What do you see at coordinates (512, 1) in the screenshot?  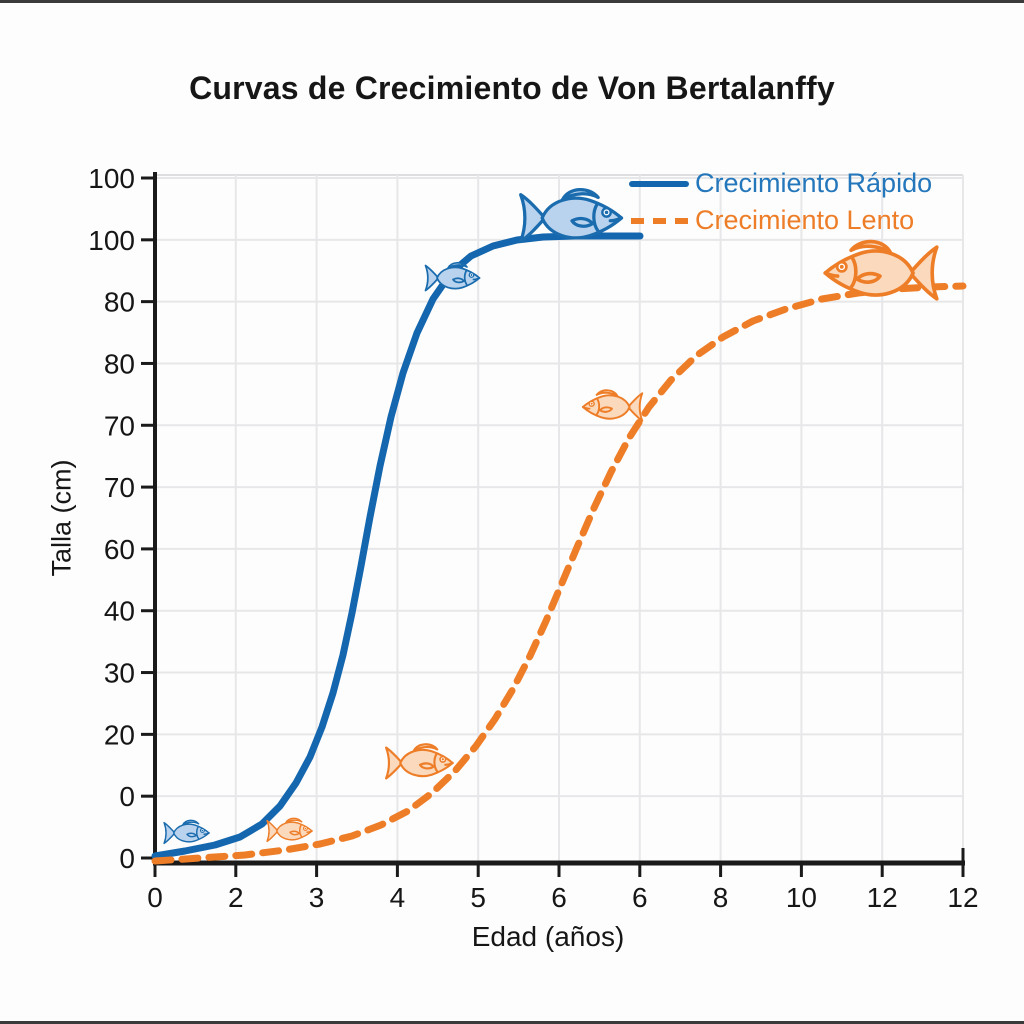 I see `top-edge-border` at bounding box center [512, 1].